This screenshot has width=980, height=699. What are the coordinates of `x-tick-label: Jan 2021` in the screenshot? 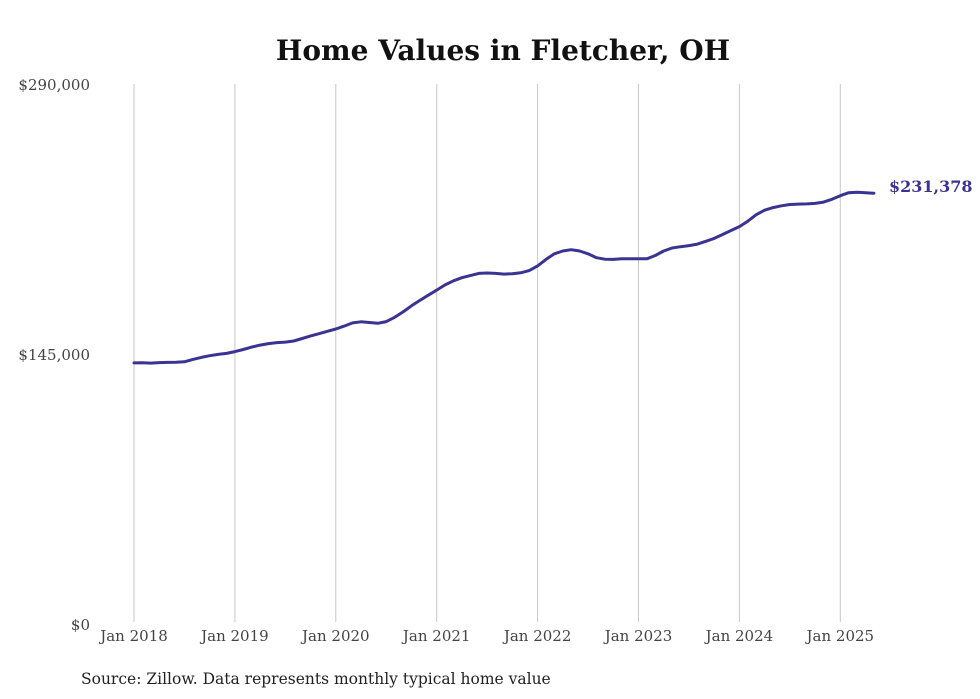 It's located at (436, 636).